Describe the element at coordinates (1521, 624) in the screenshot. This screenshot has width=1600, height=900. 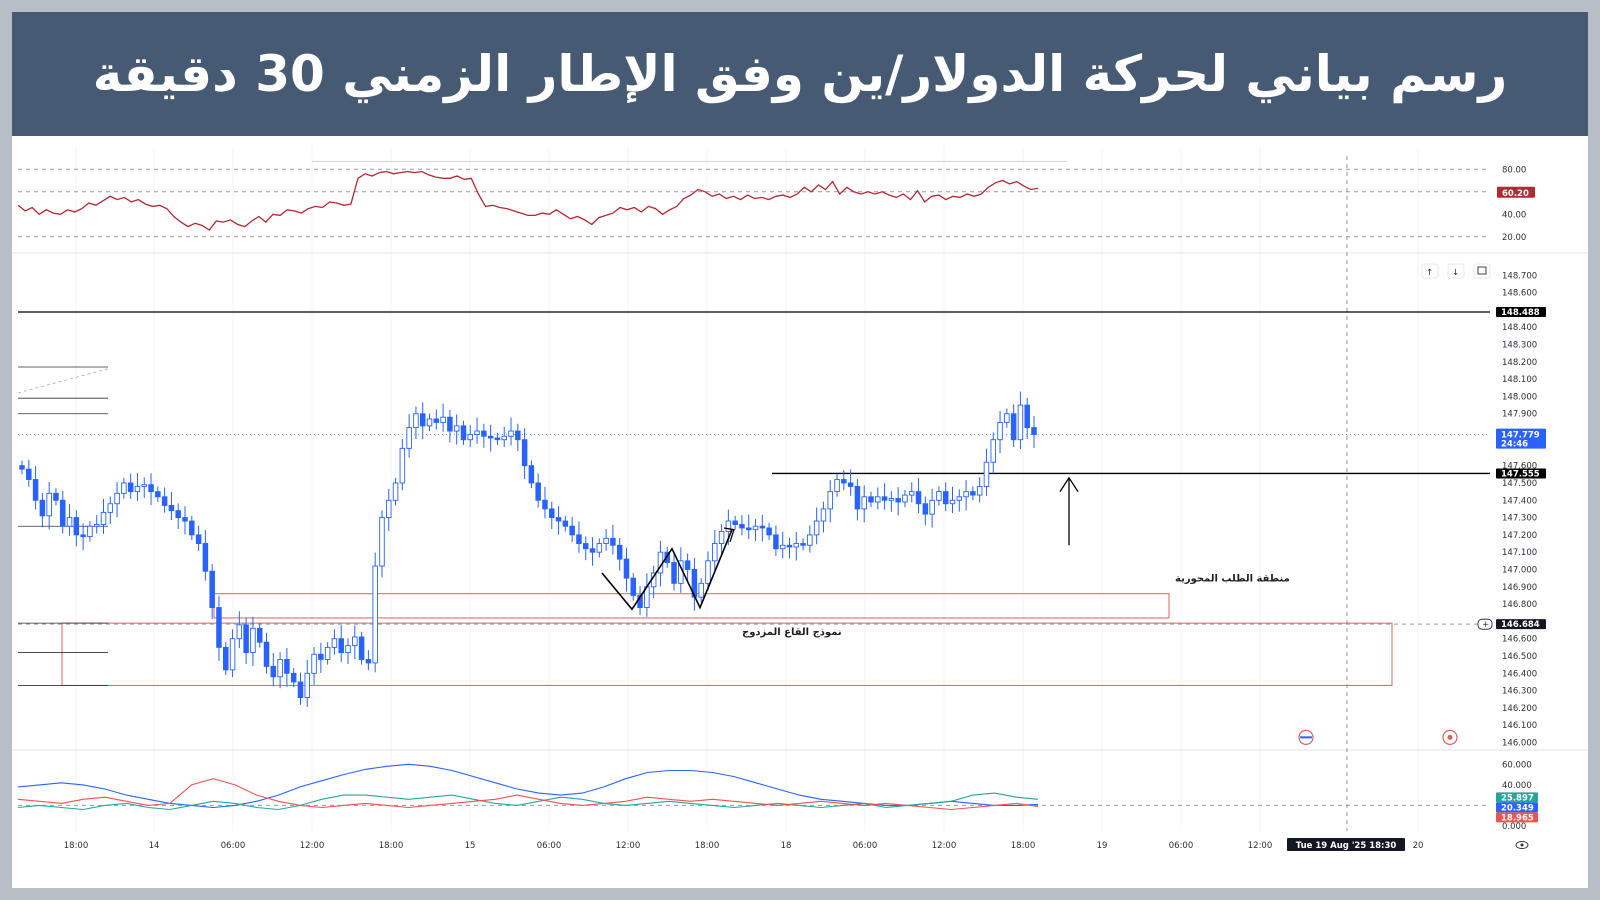
I see `level-146-684-badge` at that location.